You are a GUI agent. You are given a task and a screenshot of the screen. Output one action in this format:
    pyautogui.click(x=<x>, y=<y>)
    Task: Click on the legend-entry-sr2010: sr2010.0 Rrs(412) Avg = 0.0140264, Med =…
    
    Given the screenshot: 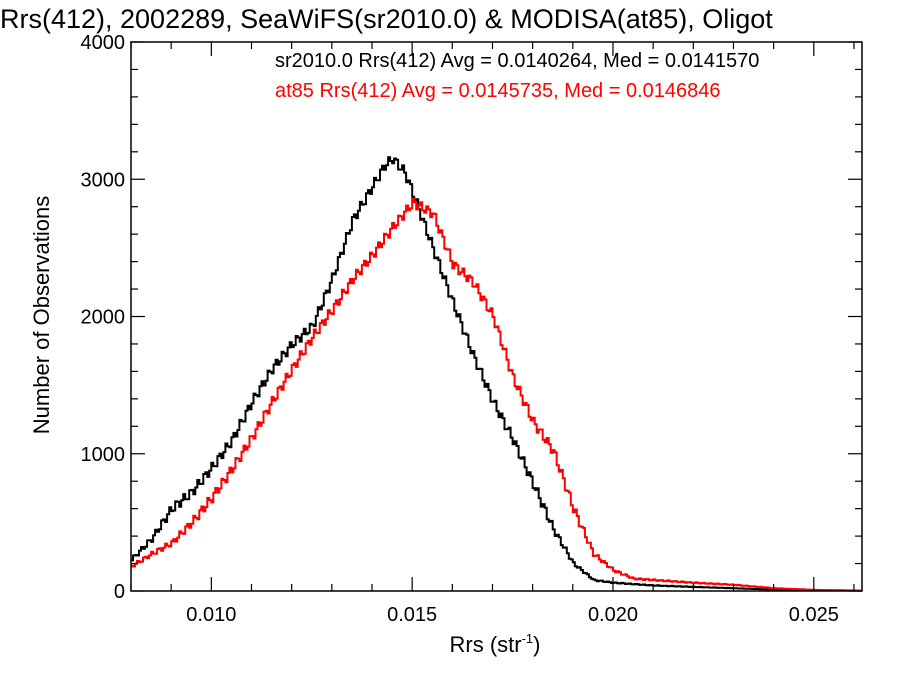 What is the action you would take?
    pyautogui.click(x=517, y=61)
    